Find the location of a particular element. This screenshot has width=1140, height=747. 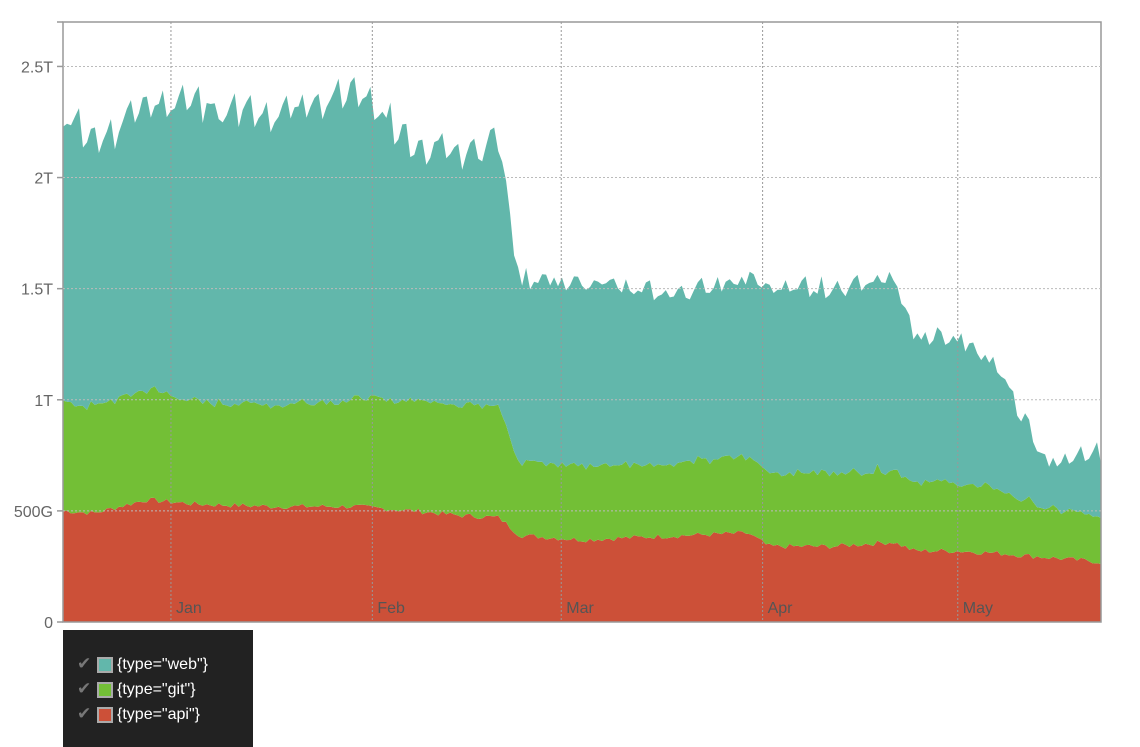

y-tick-label: 1.5T is located at coordinates (37, 290).